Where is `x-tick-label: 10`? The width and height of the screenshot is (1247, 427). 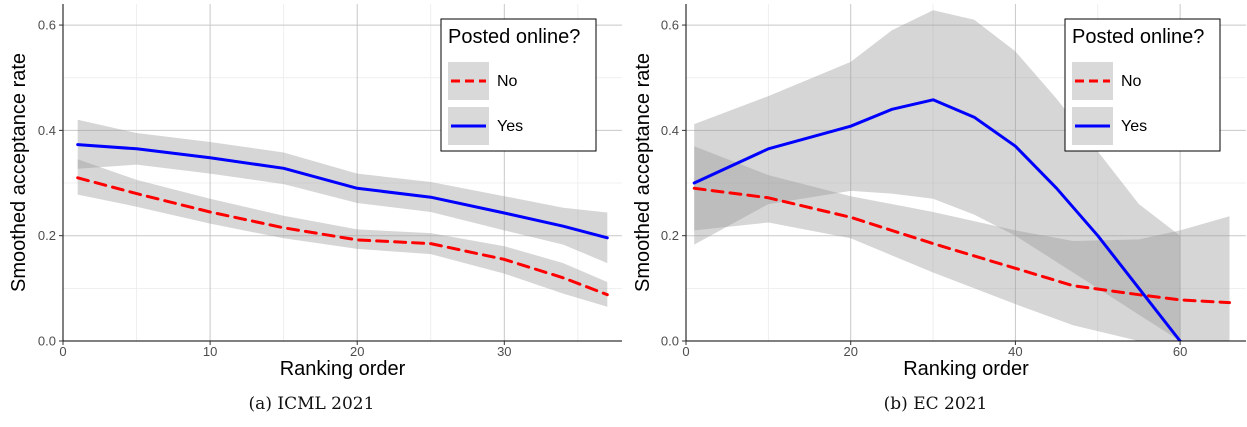
x-tick-label: 10 is located at coordinates (210, 351).